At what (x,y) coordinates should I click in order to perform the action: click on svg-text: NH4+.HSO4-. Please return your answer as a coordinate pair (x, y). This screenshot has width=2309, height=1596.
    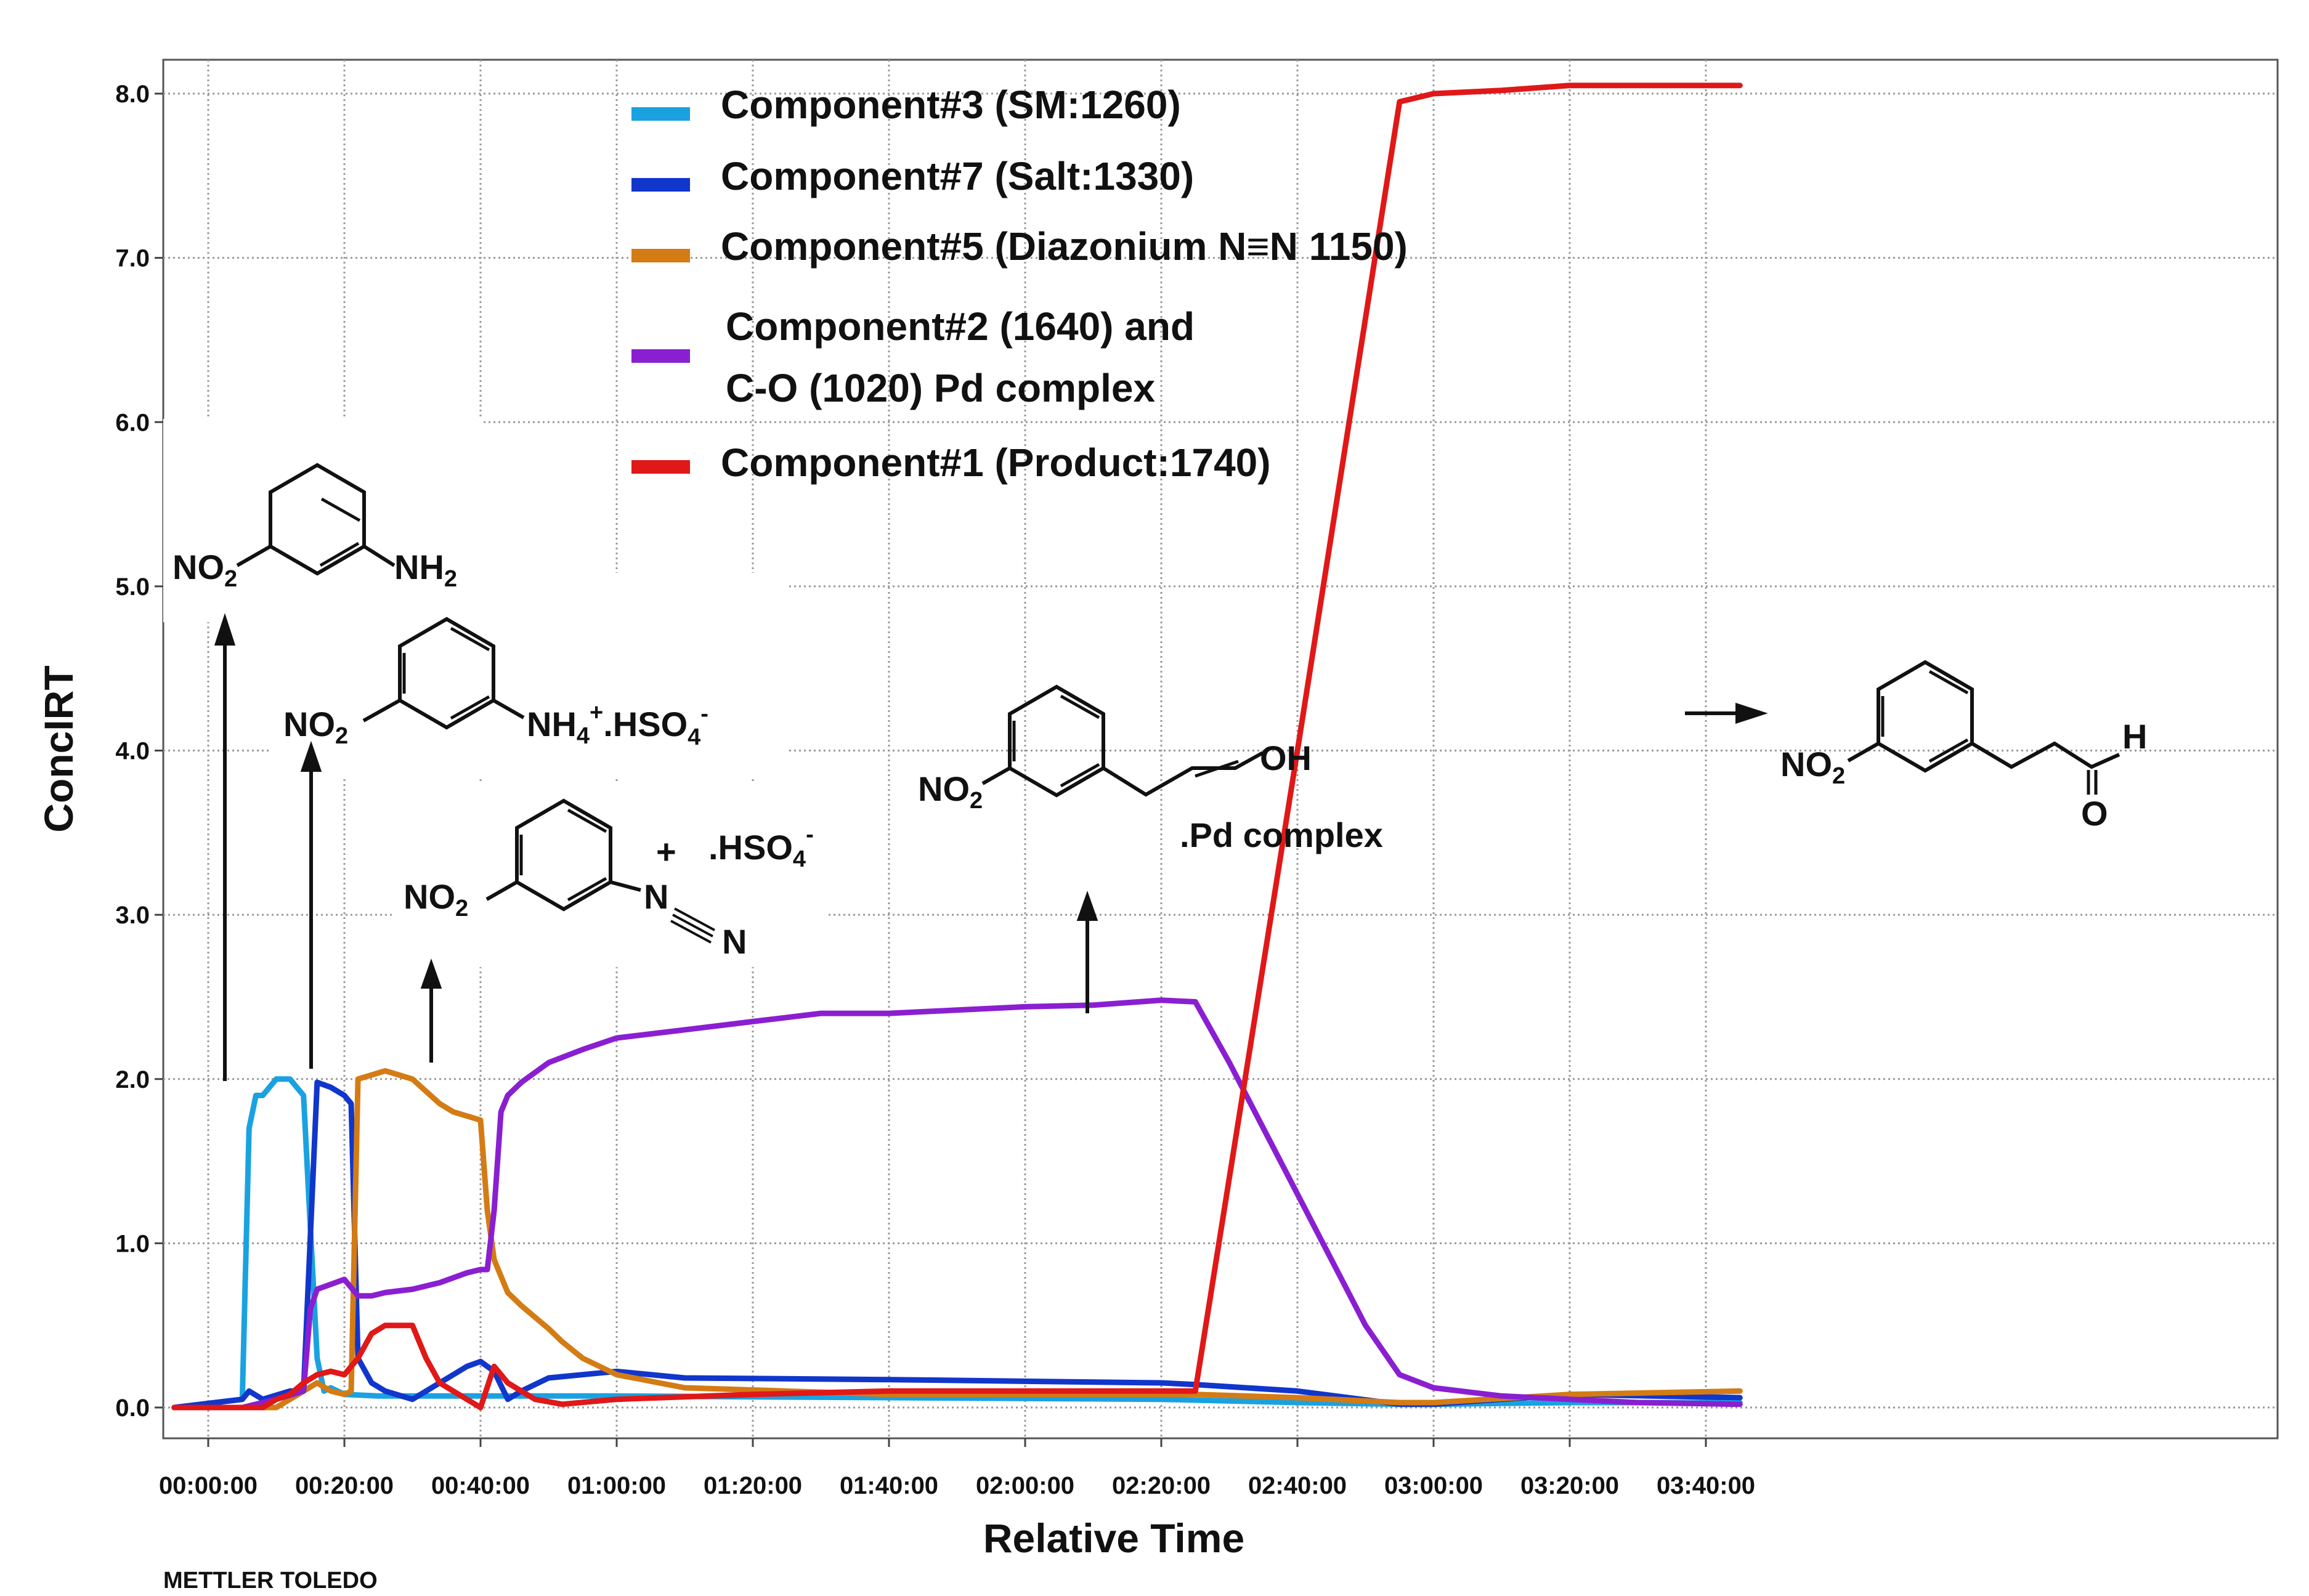
    Looking at the image, I should click on (617, 725).